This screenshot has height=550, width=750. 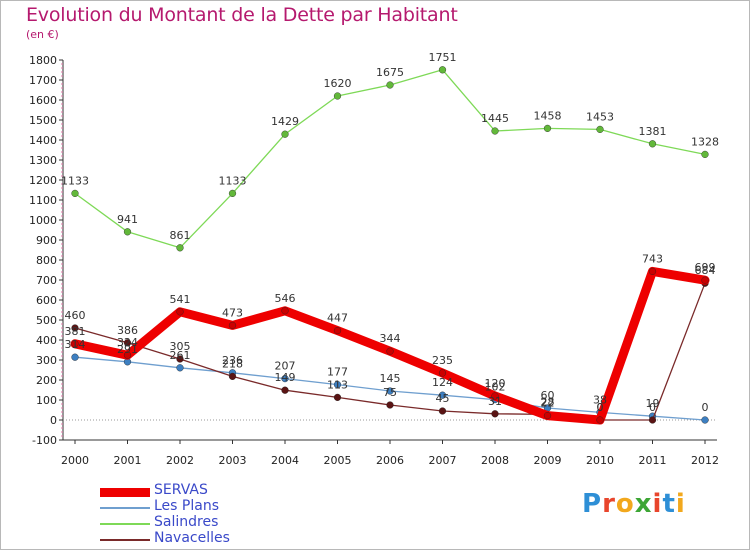 I want to click on y-tick-label: 300, so click(x=46, y=360).